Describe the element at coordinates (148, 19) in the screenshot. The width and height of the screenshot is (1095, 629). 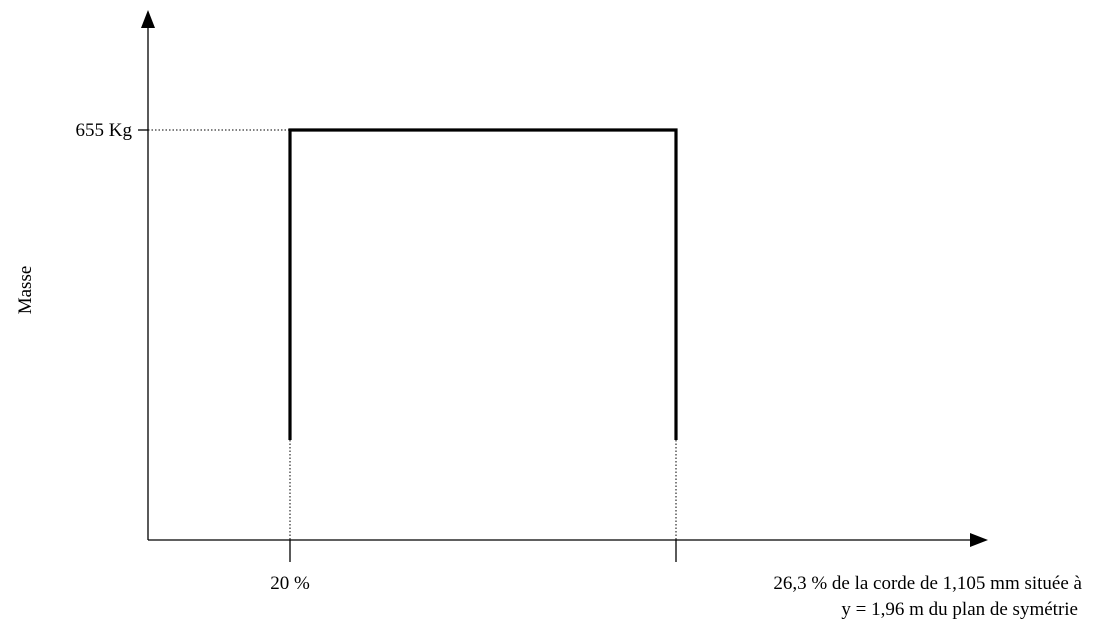
I see `y-axis-arrowhead` at that location.